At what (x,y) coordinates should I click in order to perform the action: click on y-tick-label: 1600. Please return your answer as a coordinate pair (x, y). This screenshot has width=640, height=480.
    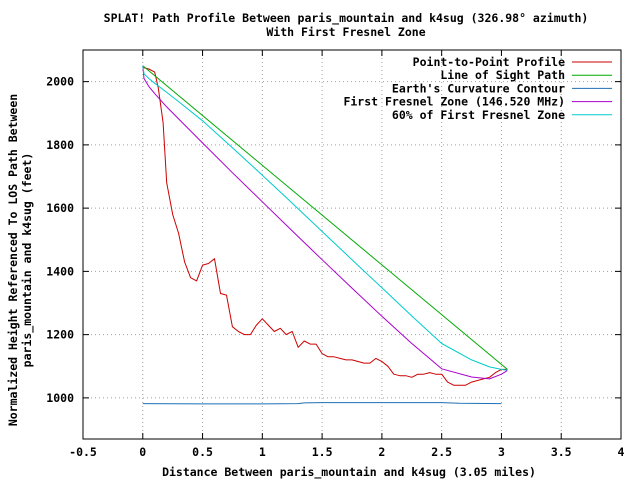
    Looking at the image, I should click on (60, 208).